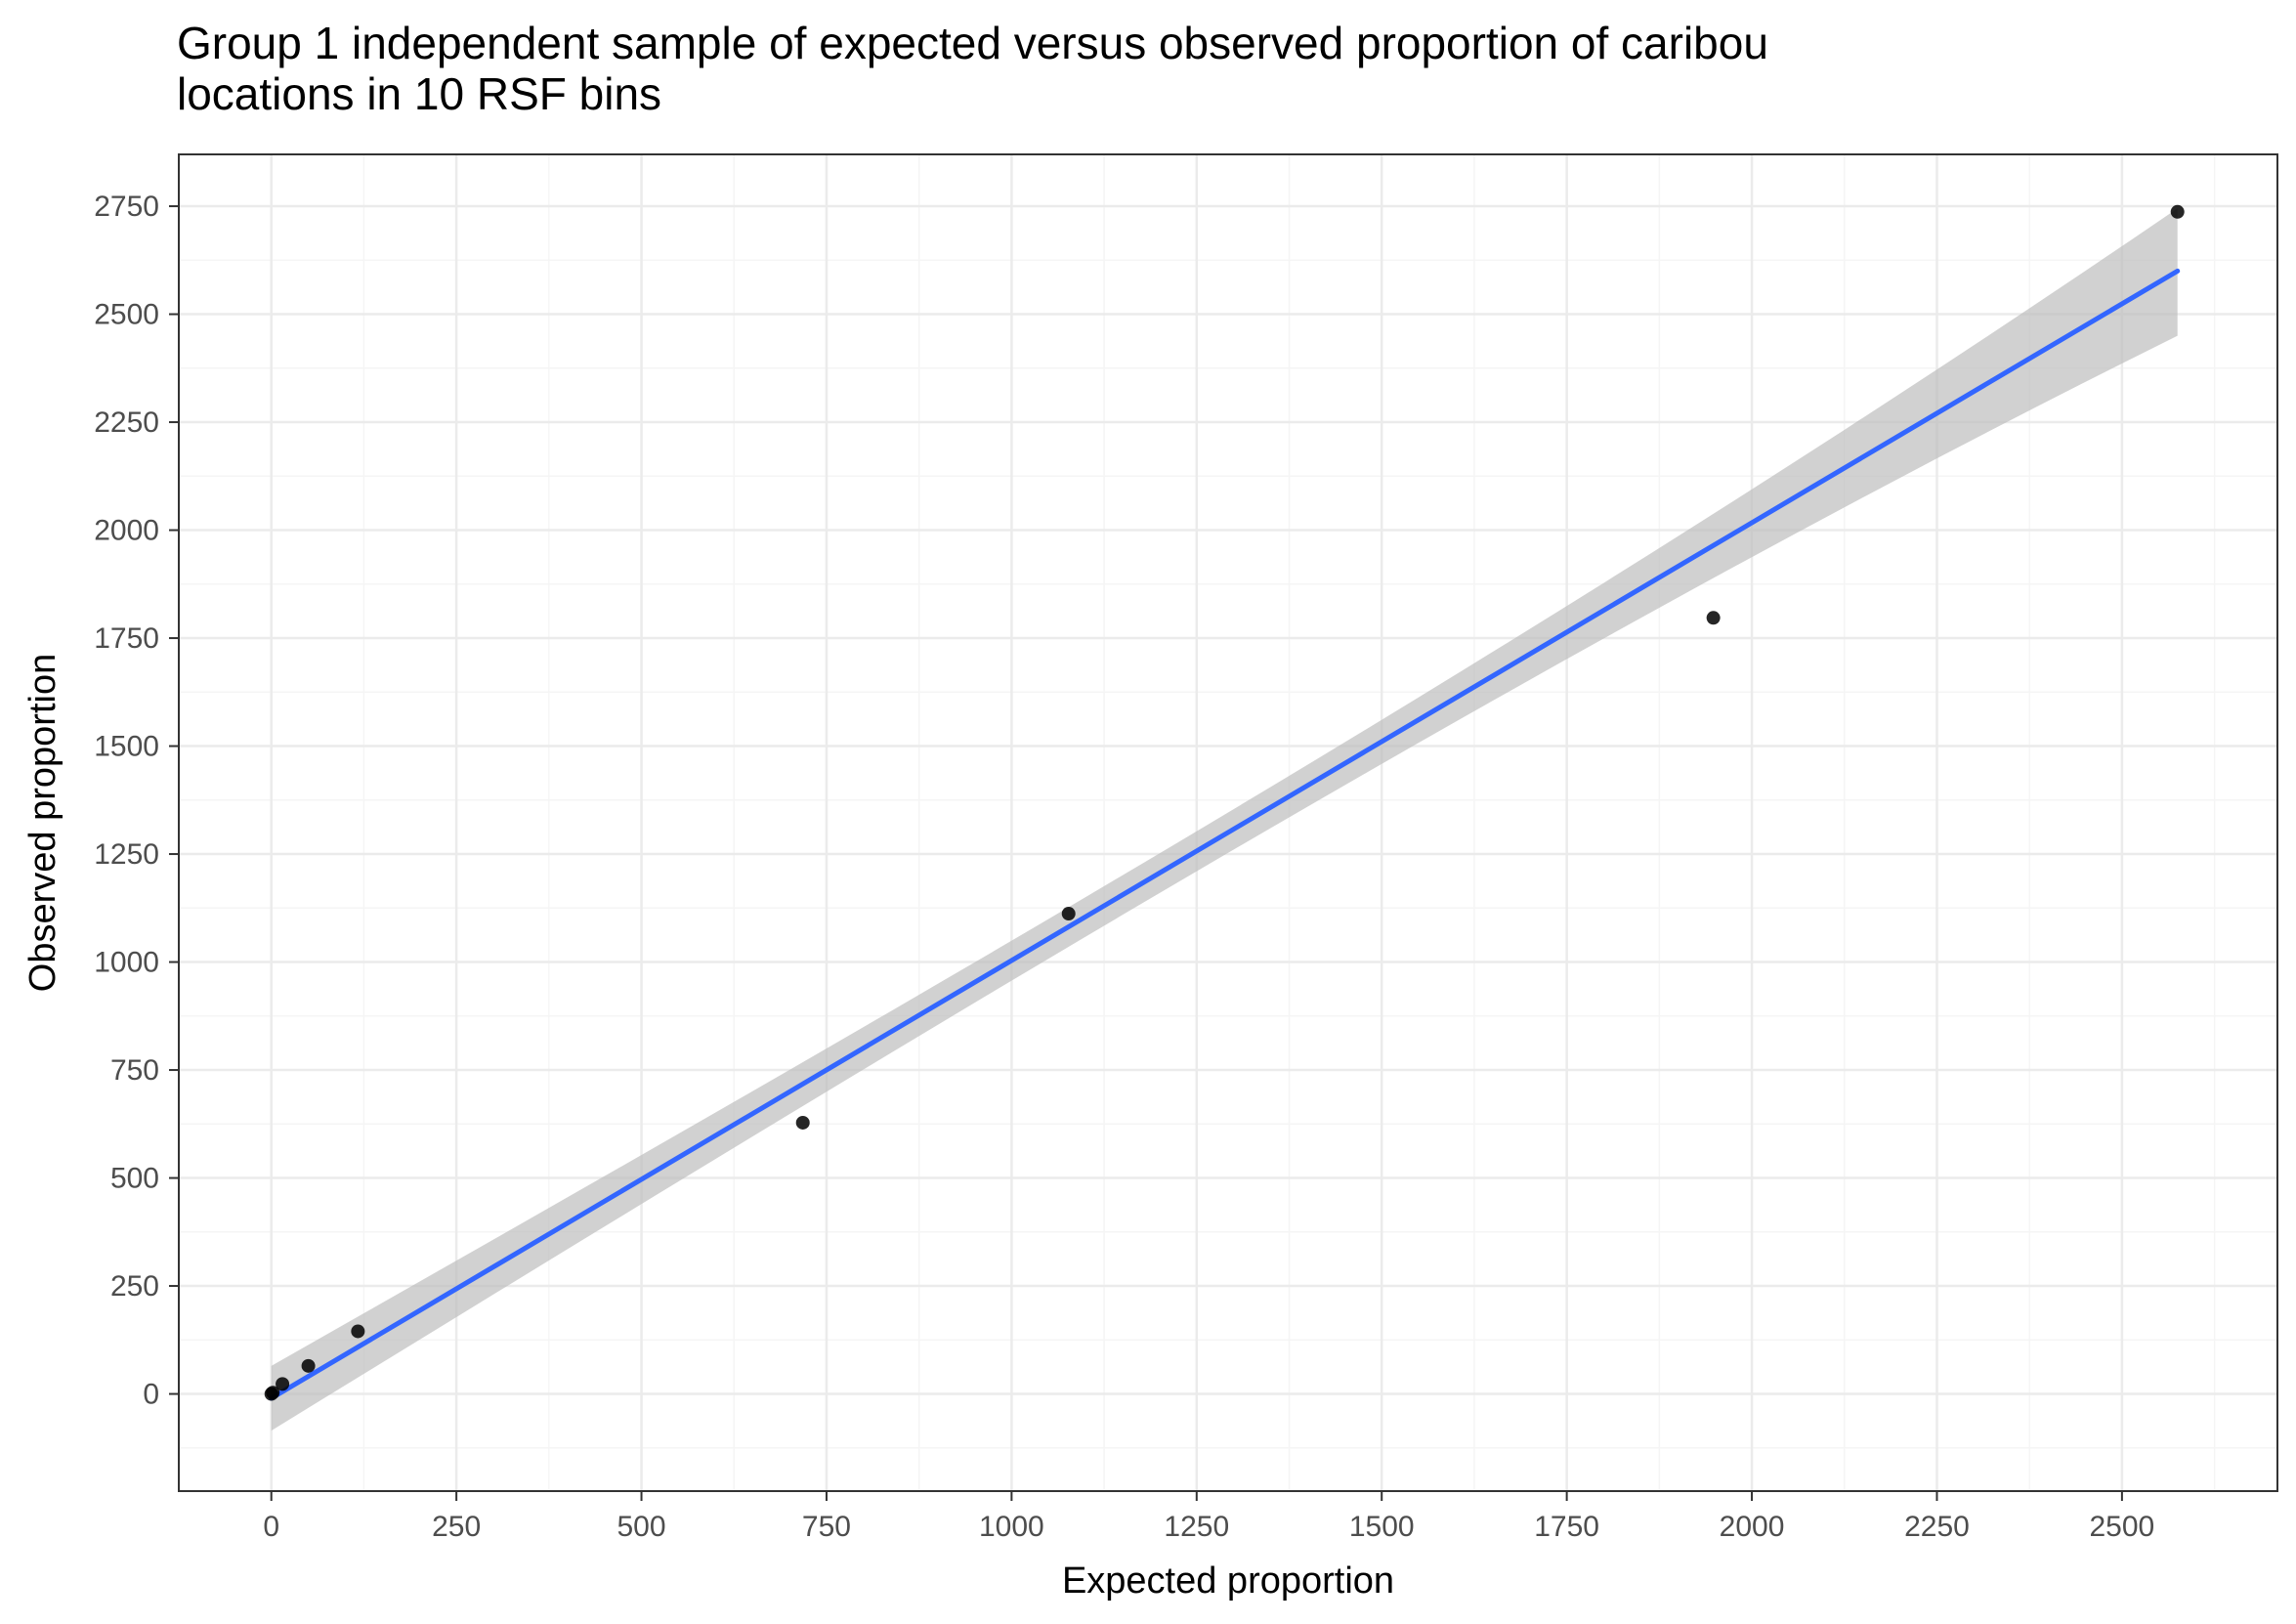  What do you see at coordinates (126, 638) in the screenshot?
I see `y-tick-label: 1750` at bounding box center [126, 638].